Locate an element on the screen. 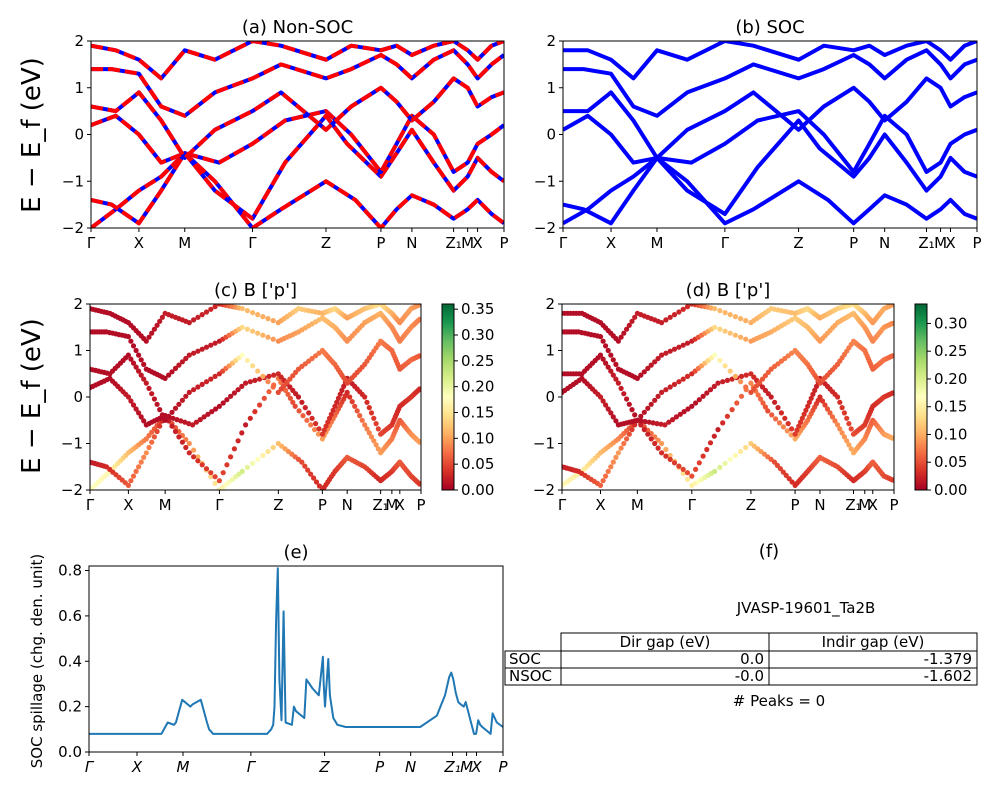 This screenshot has height=800, width=1000. x-tick-label: X is located at coordinates (611, 243).